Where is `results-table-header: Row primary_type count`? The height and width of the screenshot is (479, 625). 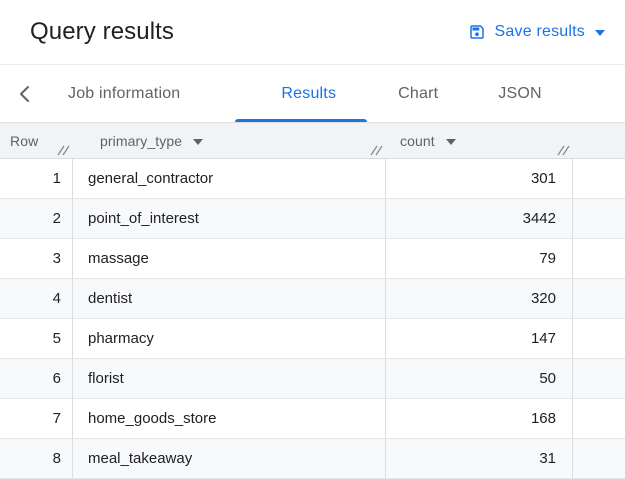
results-table-header: Row primary_type count is located at coordinates (312, 141).